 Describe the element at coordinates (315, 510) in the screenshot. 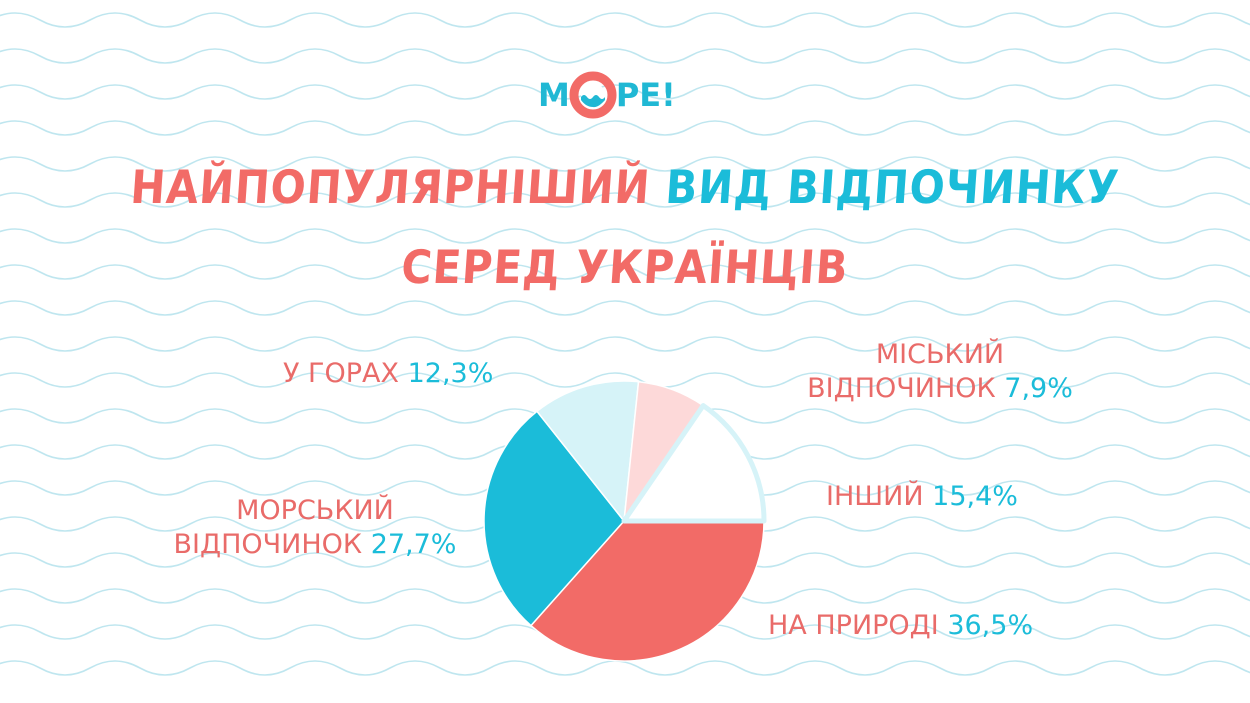

I see `label-sea-line1: МОРСЬКИЙ` at that location.